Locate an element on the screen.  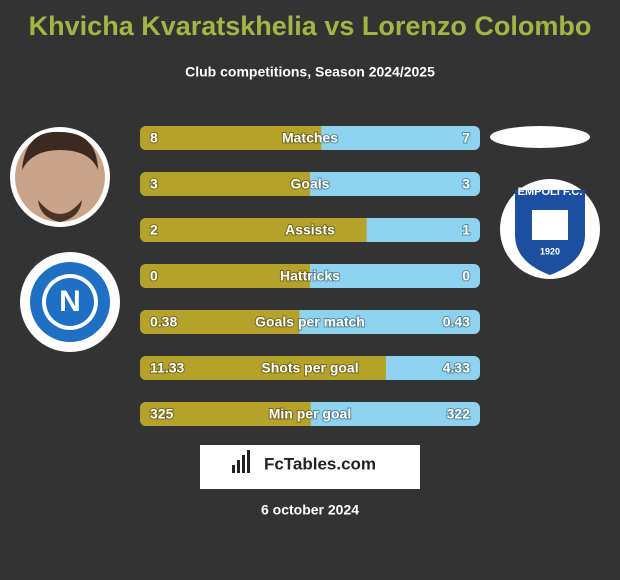
title: Khvicha Kvaratskhelia vs Lorenzo Colombo is located at coordinates (310, 26).